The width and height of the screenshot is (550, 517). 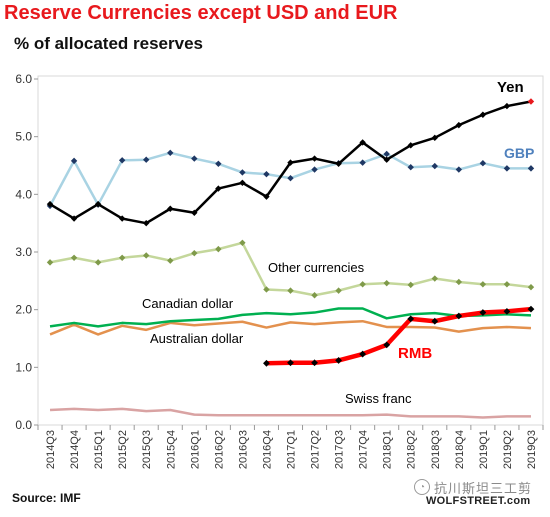 What do you see at coordinates (399, 336) in the screenshot?
I see `series-line-rmb` at bounding box center [399, 336].